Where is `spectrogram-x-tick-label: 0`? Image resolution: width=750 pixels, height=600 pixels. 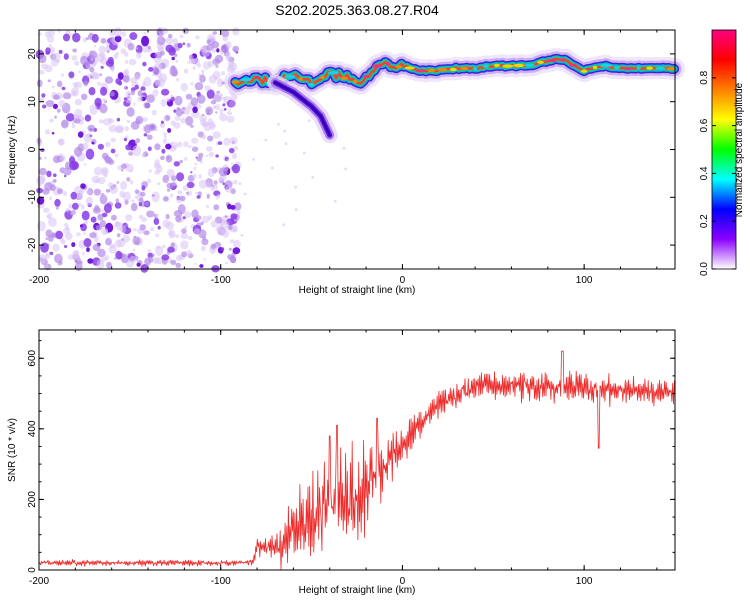
spectrogram-x-tick-label: 0 is located at coordinates (403, 280).